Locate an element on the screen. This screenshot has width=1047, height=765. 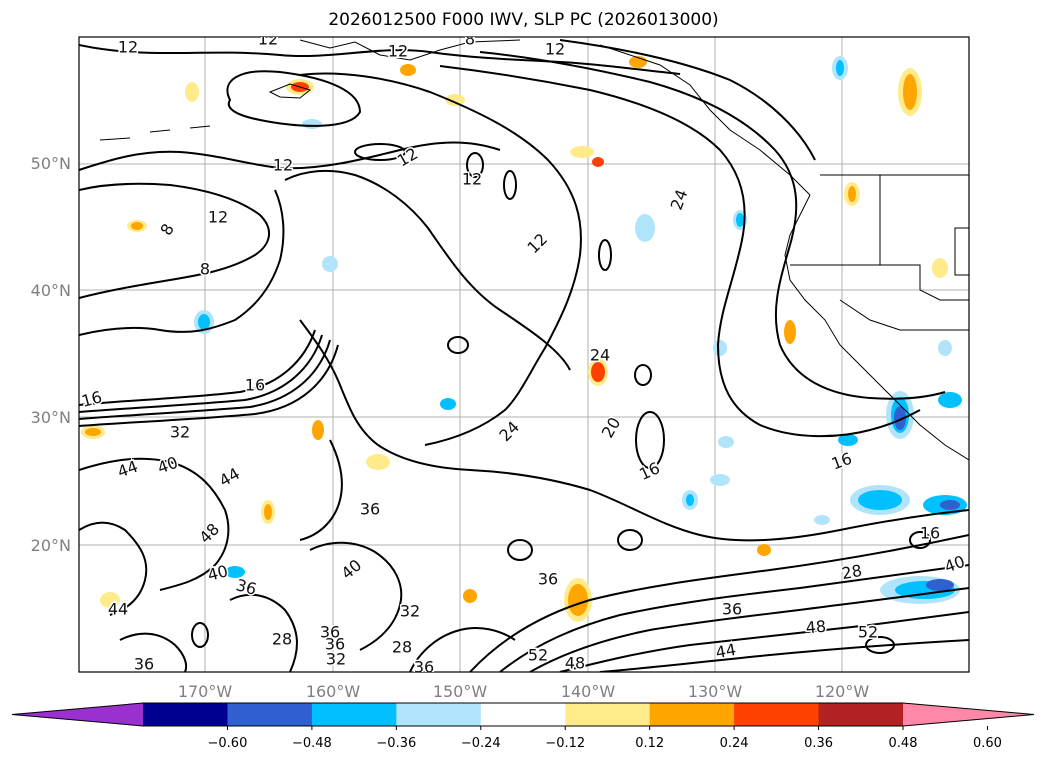
lat-tick-50n: 50°N is located at coordinates (51, 163).